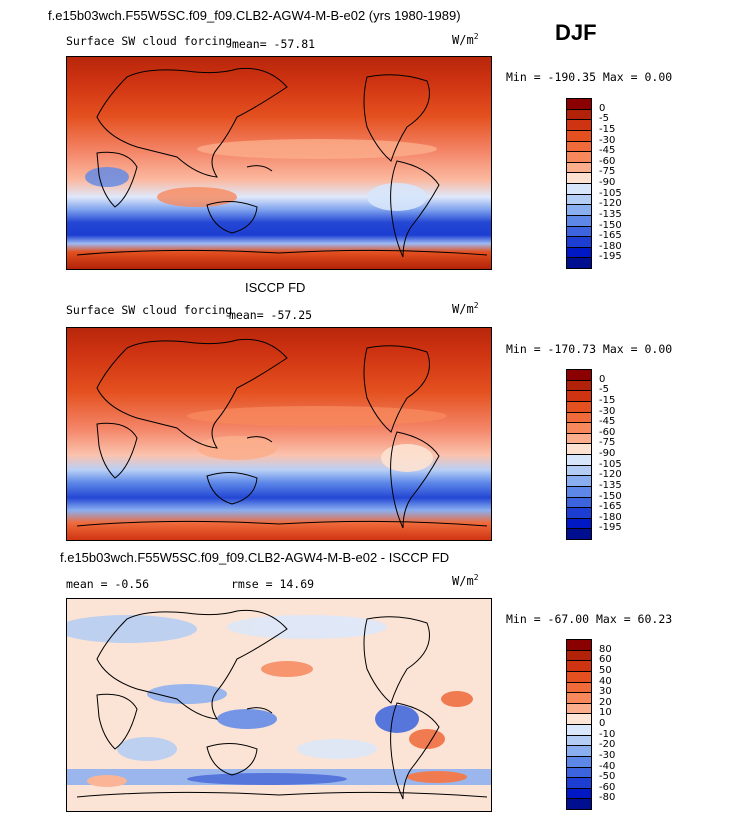 The image size is (733, 816). What do you see at coordinates (108, 584) in the screenshot?
I see `panel3-mean: mean = -0.56` at bounding box center [108, 584].